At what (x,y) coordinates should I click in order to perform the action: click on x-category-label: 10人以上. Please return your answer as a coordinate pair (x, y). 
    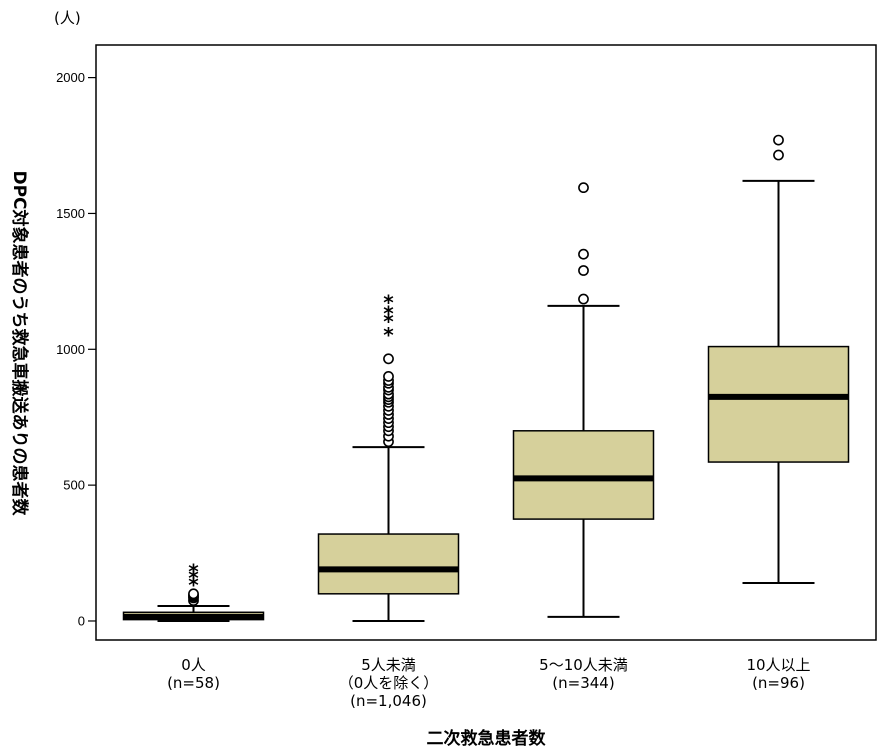
    Looking at the image, I should click on (778, 665).